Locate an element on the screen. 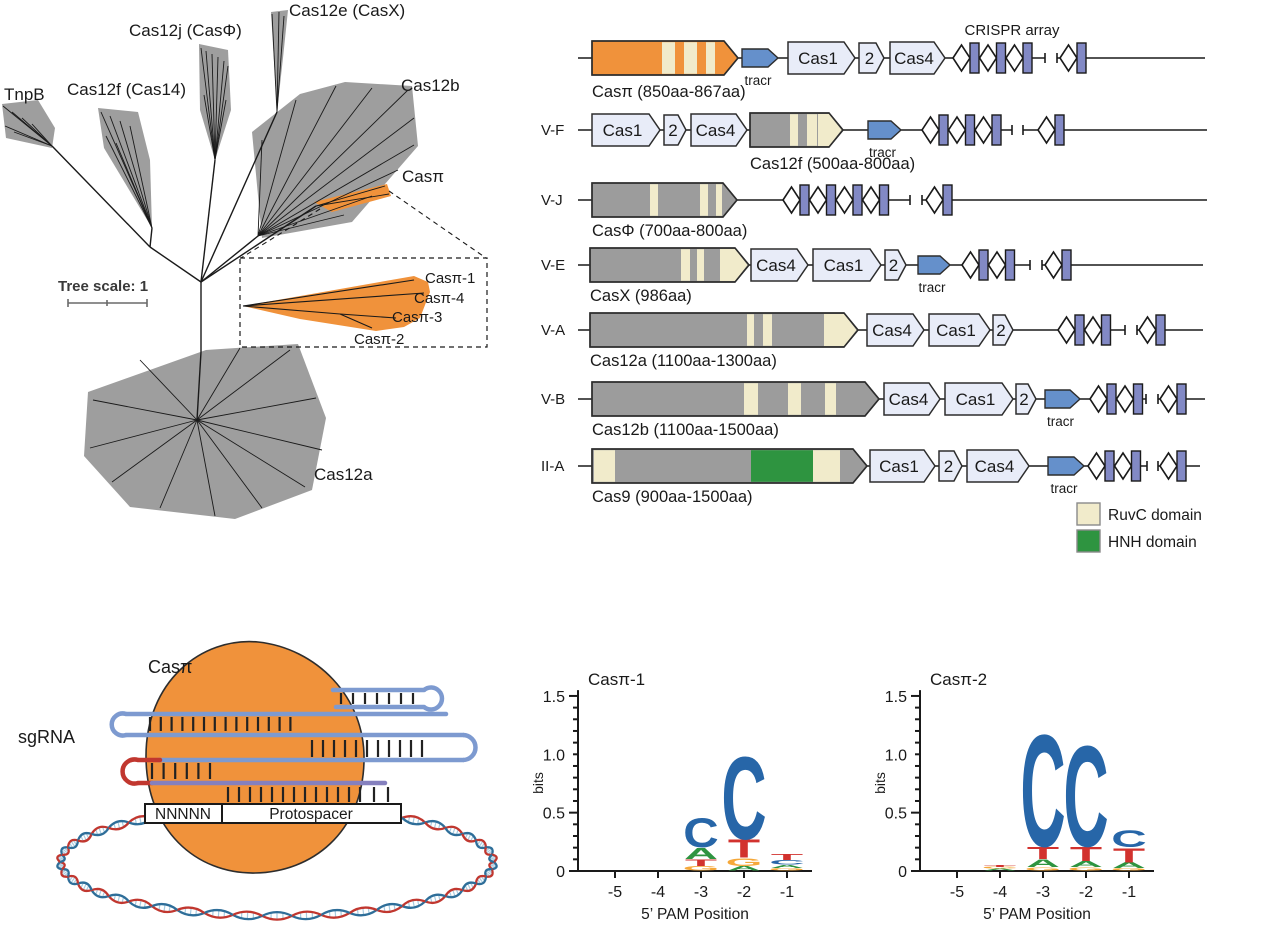 This screenshot has height=942, width=1269. tree-branch is located at coordinates (199, 386).